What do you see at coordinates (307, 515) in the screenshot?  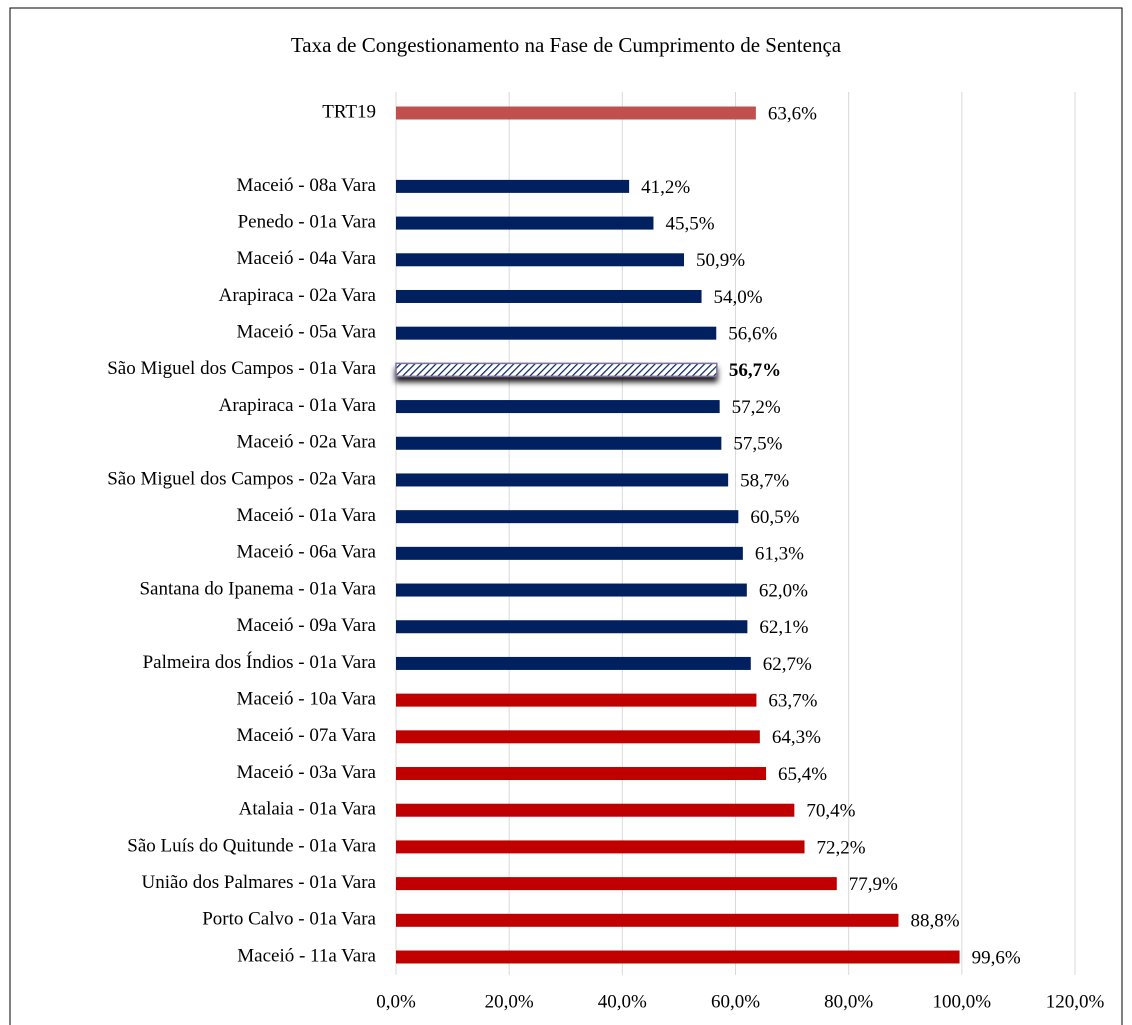 I see `y-tick-label: Maceió - 01a Vara` at bounding box center [307, 515].